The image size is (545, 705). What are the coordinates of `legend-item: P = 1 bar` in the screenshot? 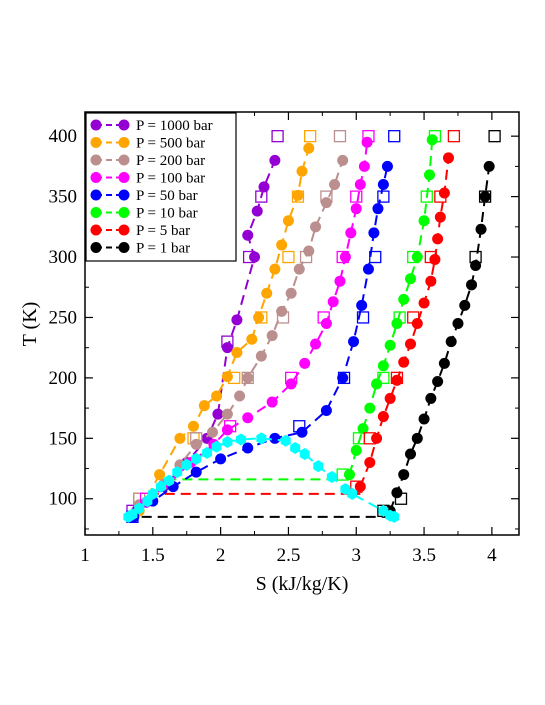 It's located at (140, 249).